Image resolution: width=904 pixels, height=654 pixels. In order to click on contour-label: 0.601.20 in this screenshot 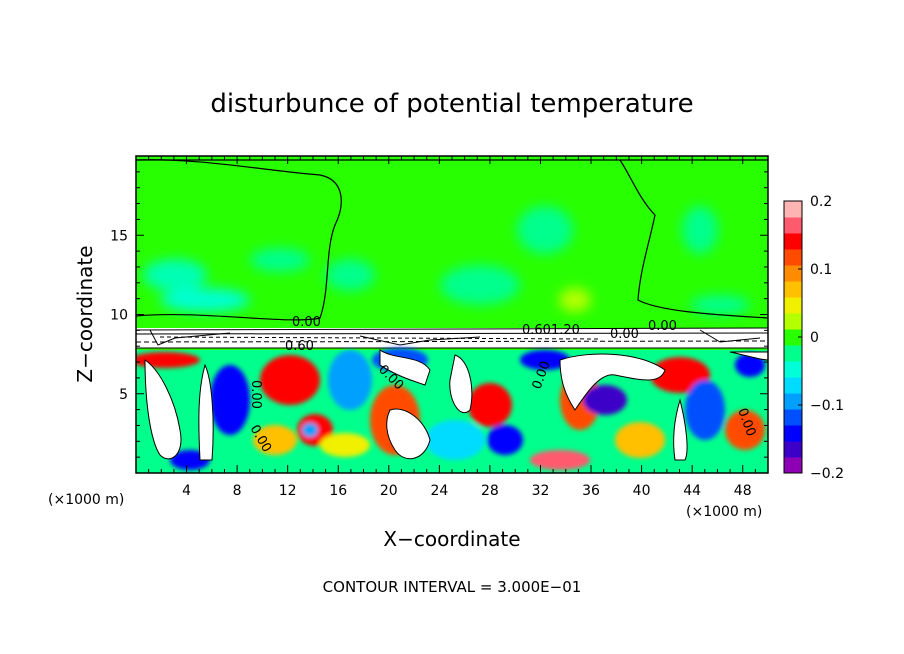, I will do `click(551, 330)`.